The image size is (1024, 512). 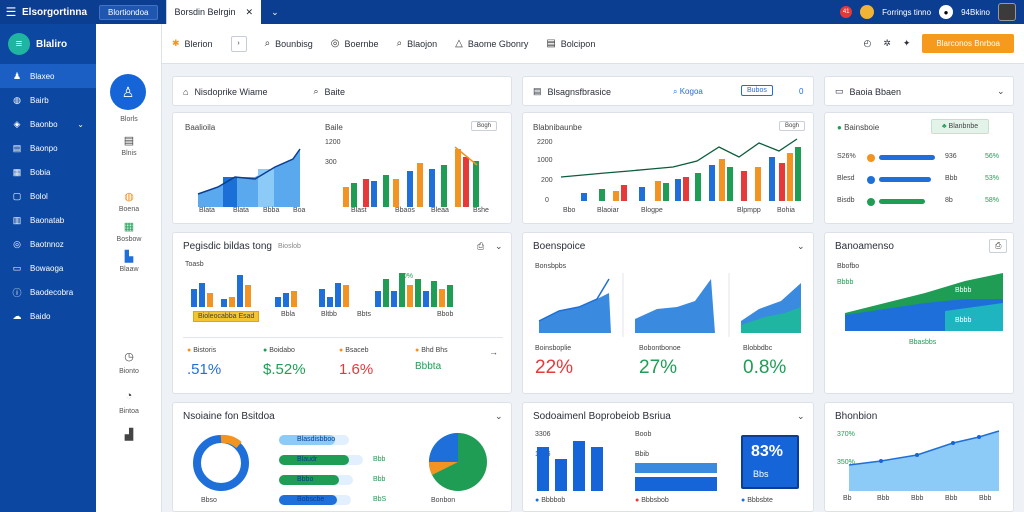 I want to click on chart-icon: ▙, so click(x=129, y=257).